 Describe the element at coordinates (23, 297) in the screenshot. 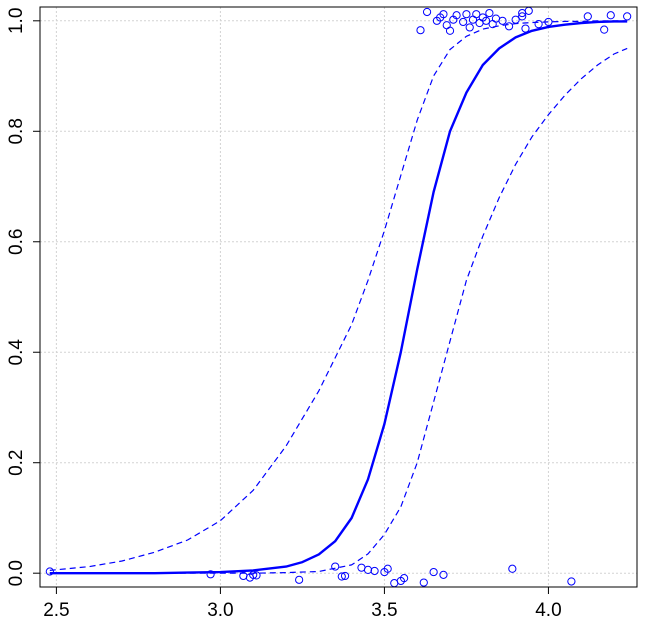

I see `y-axis: 0.0 0.2 0.4 0.6 0.8 1.0` at that location.